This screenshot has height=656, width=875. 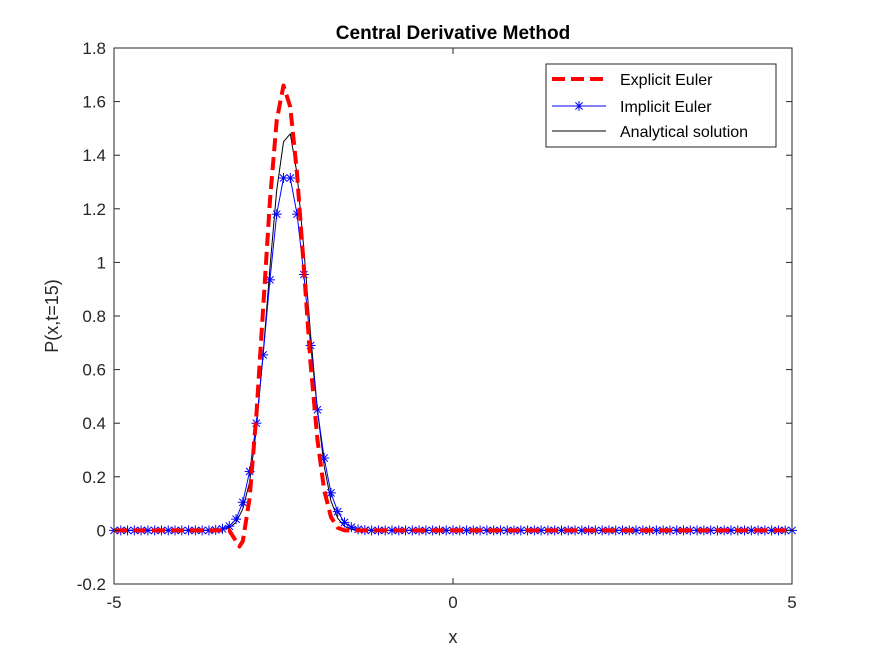 I want to click on asterisk-icon, so click(x=579, y=106).